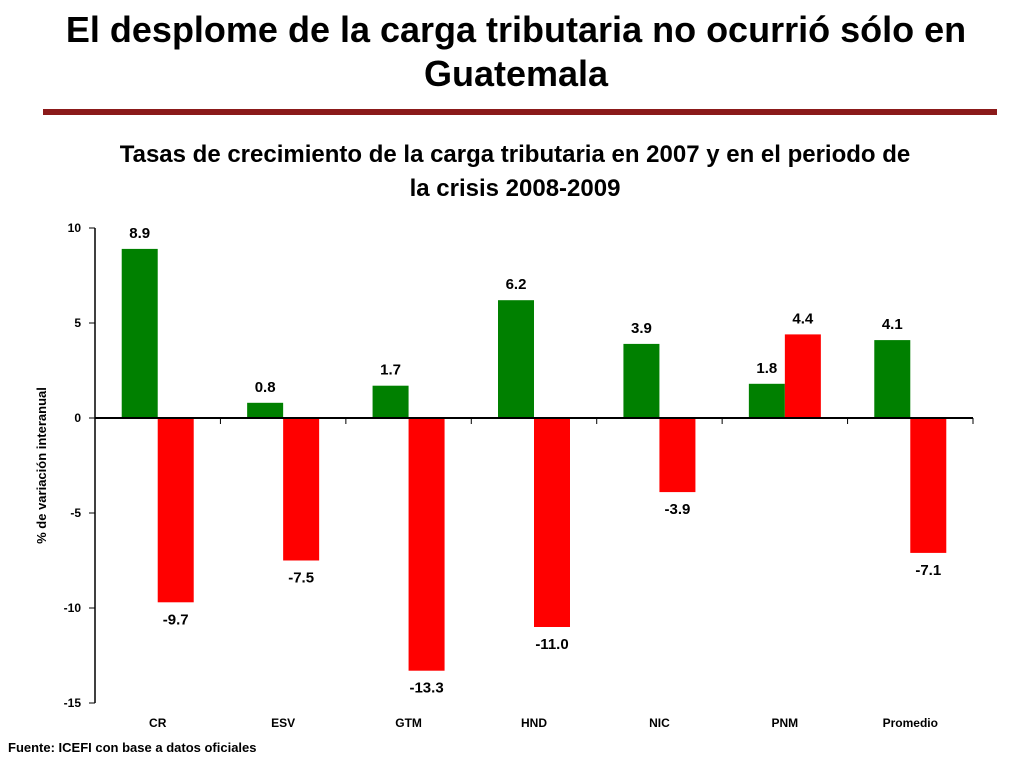 The width and height of the screenshot is (1024, 768). I want to click on data-label: -11.0, so click(551, 644).